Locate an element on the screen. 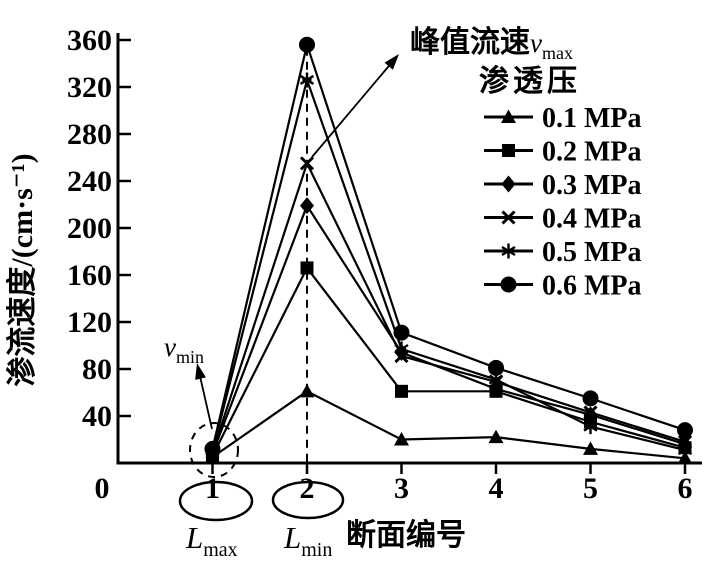 This screenshot has height=576, width=715. vmax-arrow-line is located at coordinates (352, 109).